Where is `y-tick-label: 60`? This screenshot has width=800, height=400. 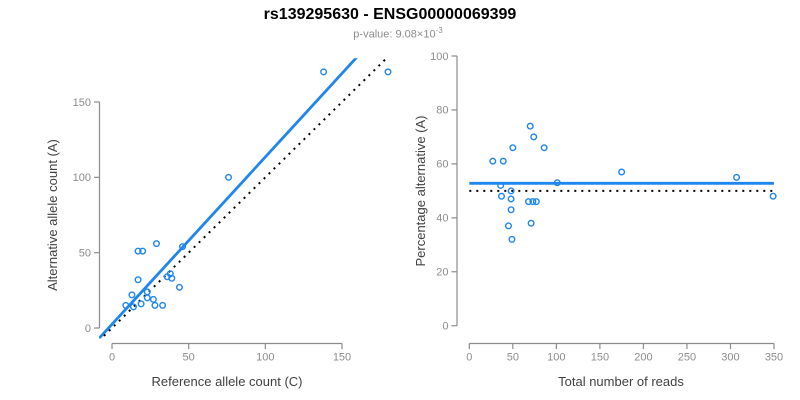
y-tick-label: 60 is located at coordinates (442, 165).